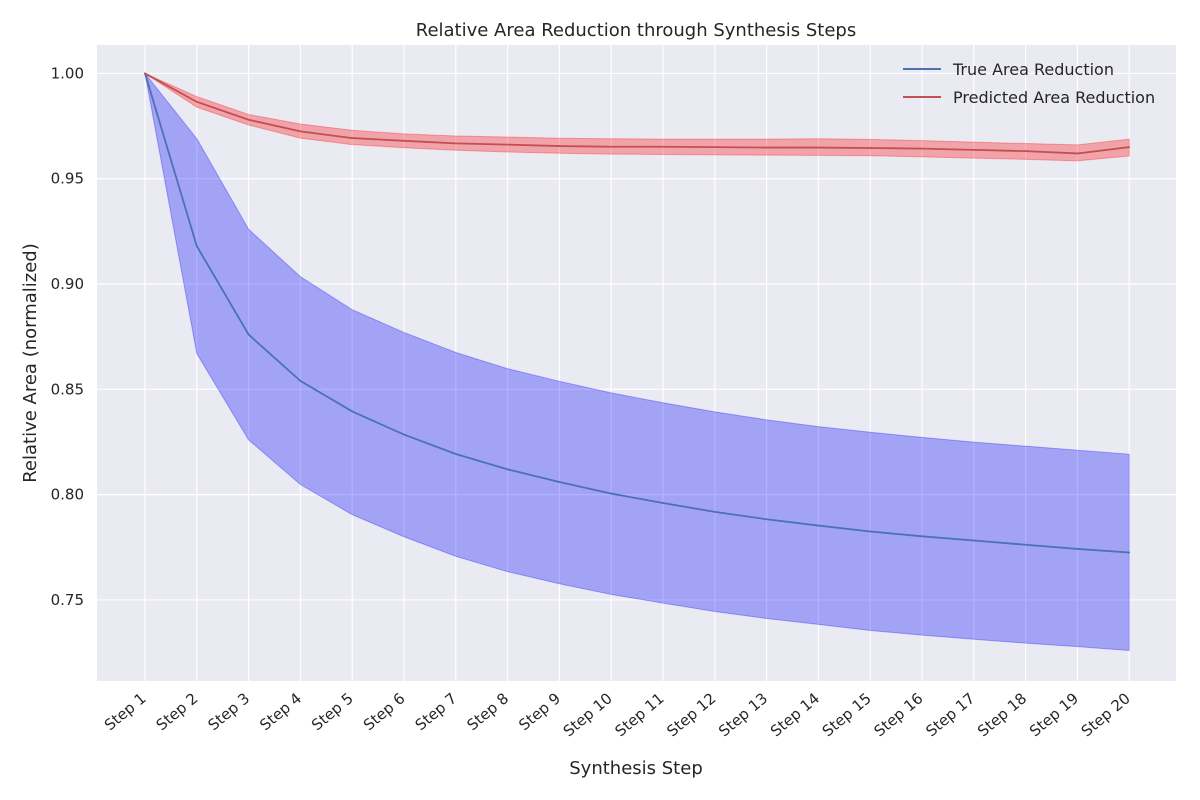 The height and width of the screenshot is (800, 1200). I want to click on y-tick-label: 0.80, so click(67, 495).